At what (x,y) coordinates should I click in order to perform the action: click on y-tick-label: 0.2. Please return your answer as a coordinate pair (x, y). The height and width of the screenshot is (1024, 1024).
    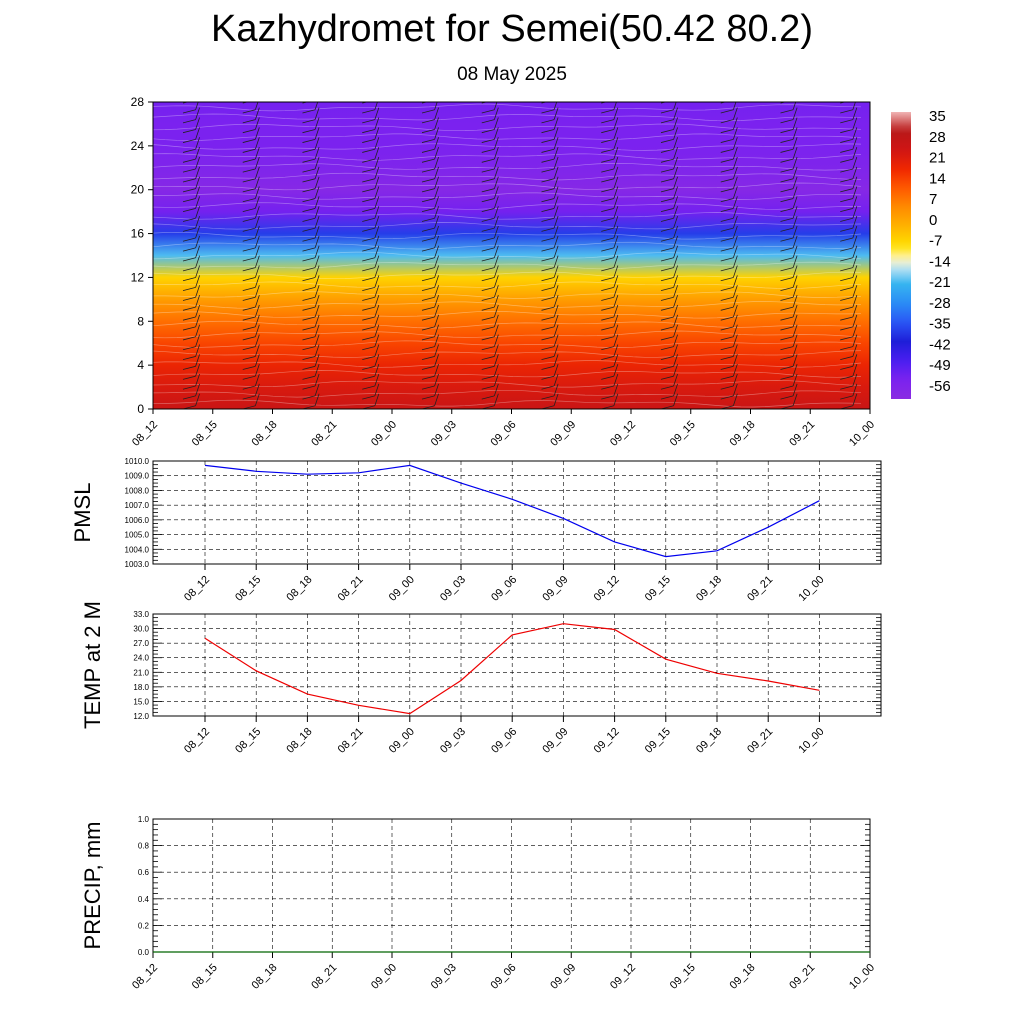
    Looking at the image, I should click on (144, 925).